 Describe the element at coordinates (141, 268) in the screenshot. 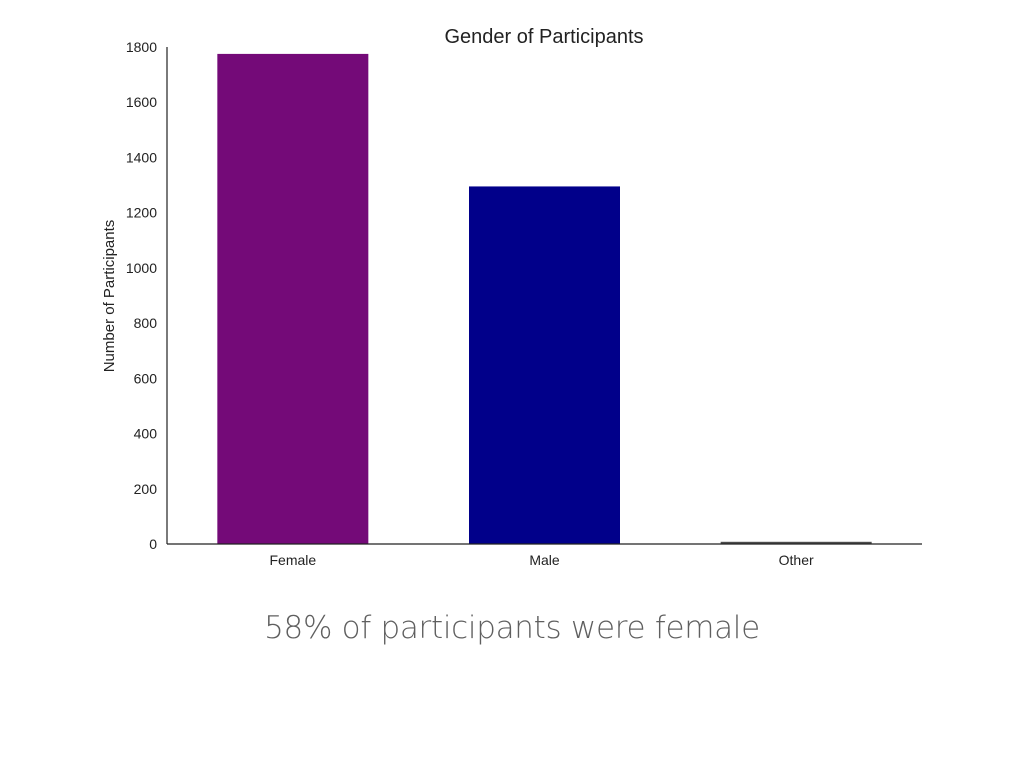

I see `y-tick-label: 1000` at that location.